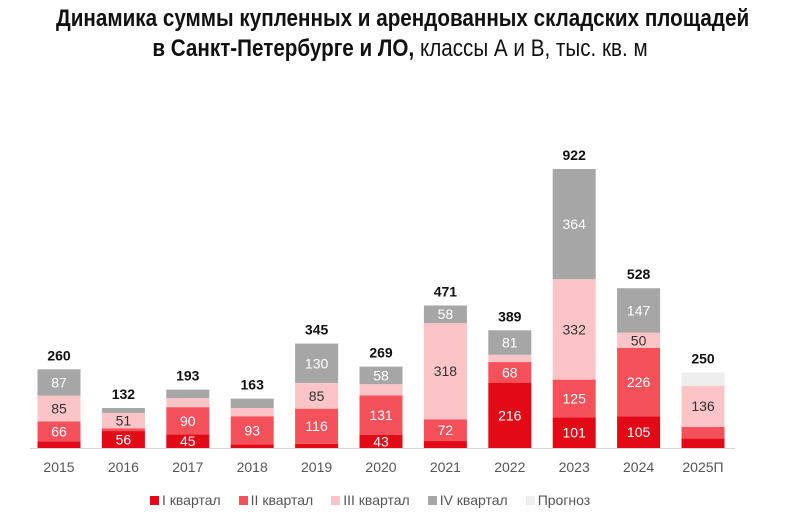 This screenshot has width=800, height=518. Describe the element at coordinates (316, 467) in the screenshot. I see `x-tick-label: 2019` at that location.